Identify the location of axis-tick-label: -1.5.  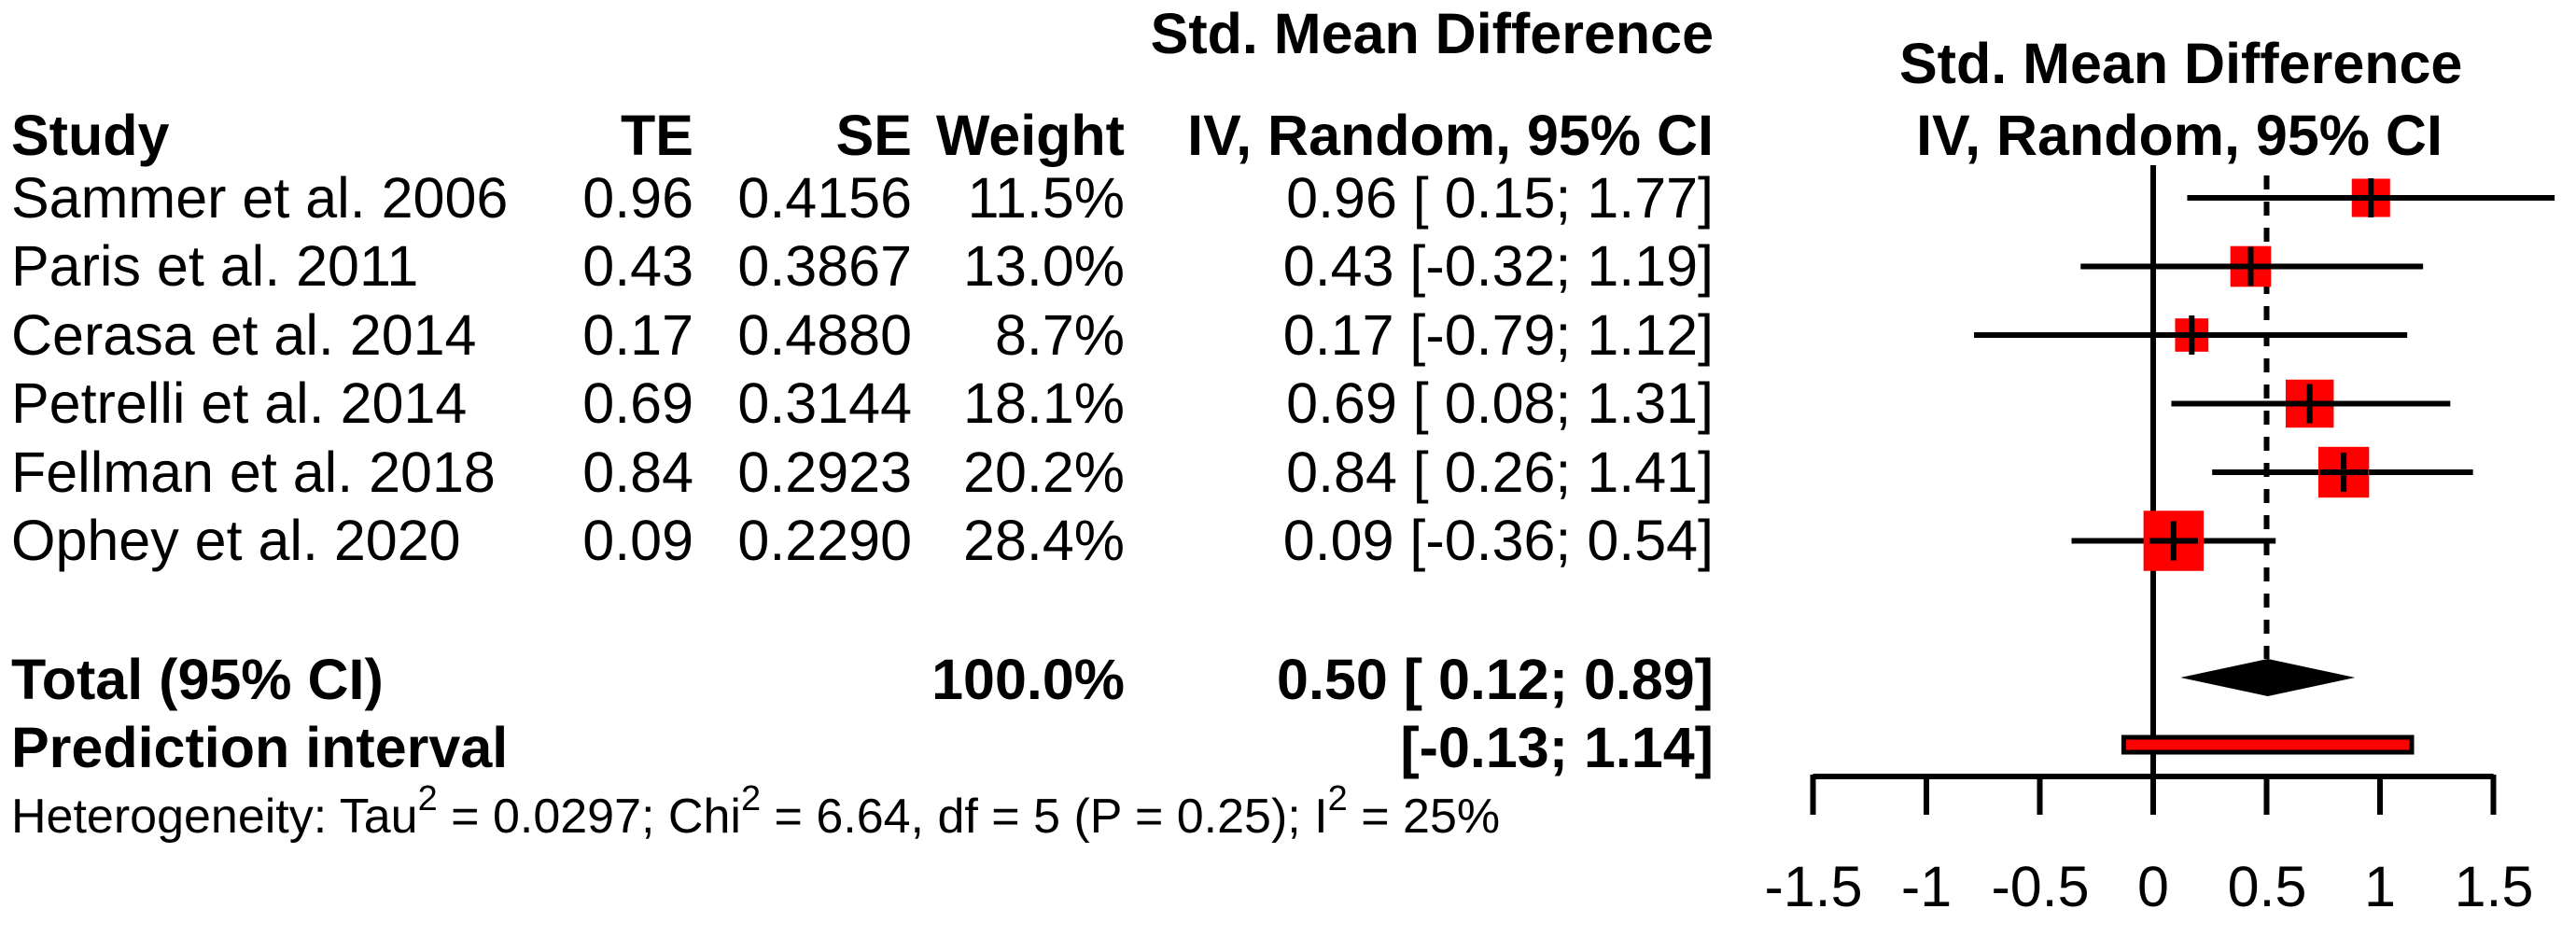
(1813, 886).